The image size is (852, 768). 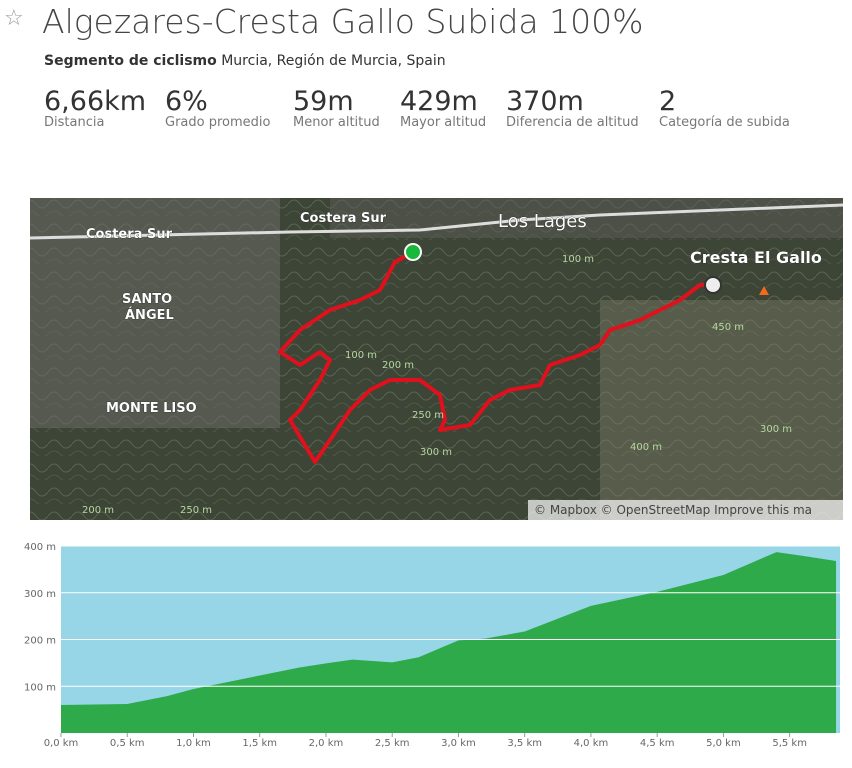 I want to click on stat: 59m Menor altitud, so click(x=336, y=108).